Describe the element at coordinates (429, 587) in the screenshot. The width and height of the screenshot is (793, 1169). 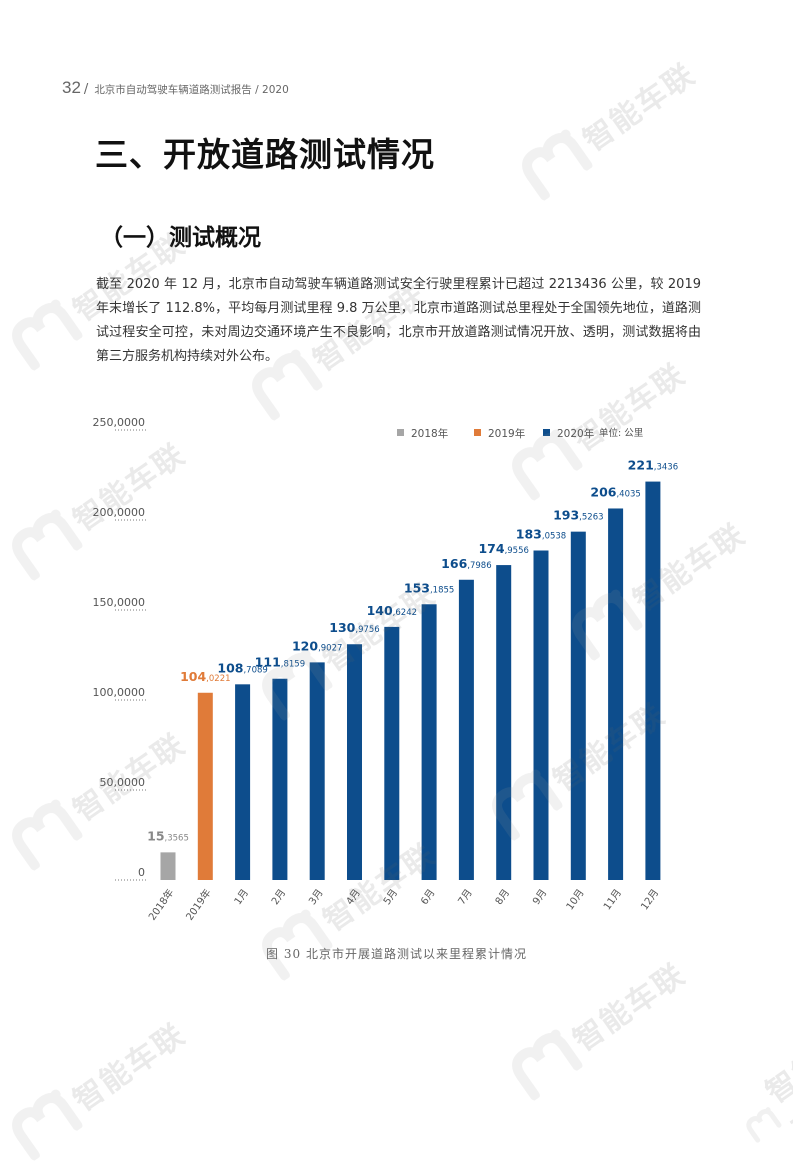
I see `data-label: 153,1855` at that location.